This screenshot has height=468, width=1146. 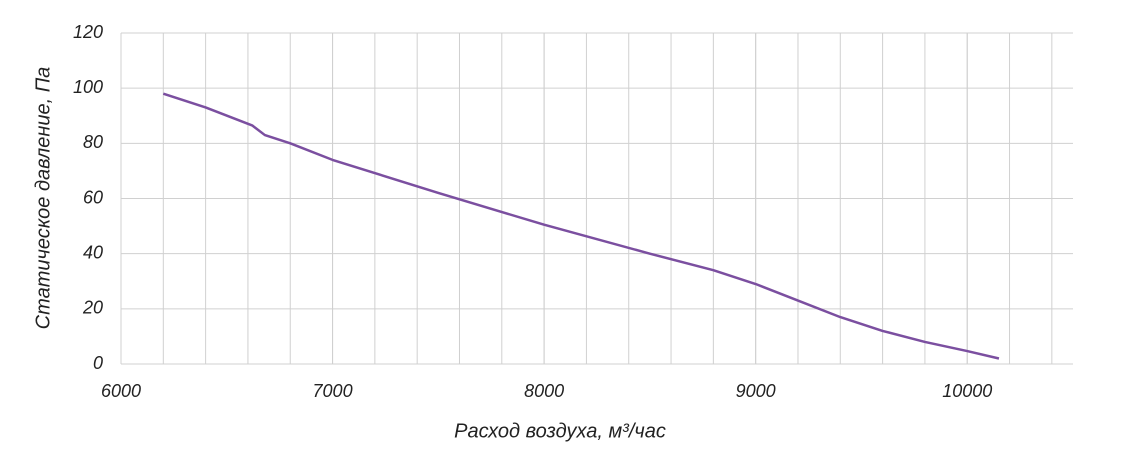 I want to click on x-axis-label: Расход воздуха, м³/час, so click(x=560, y=431).